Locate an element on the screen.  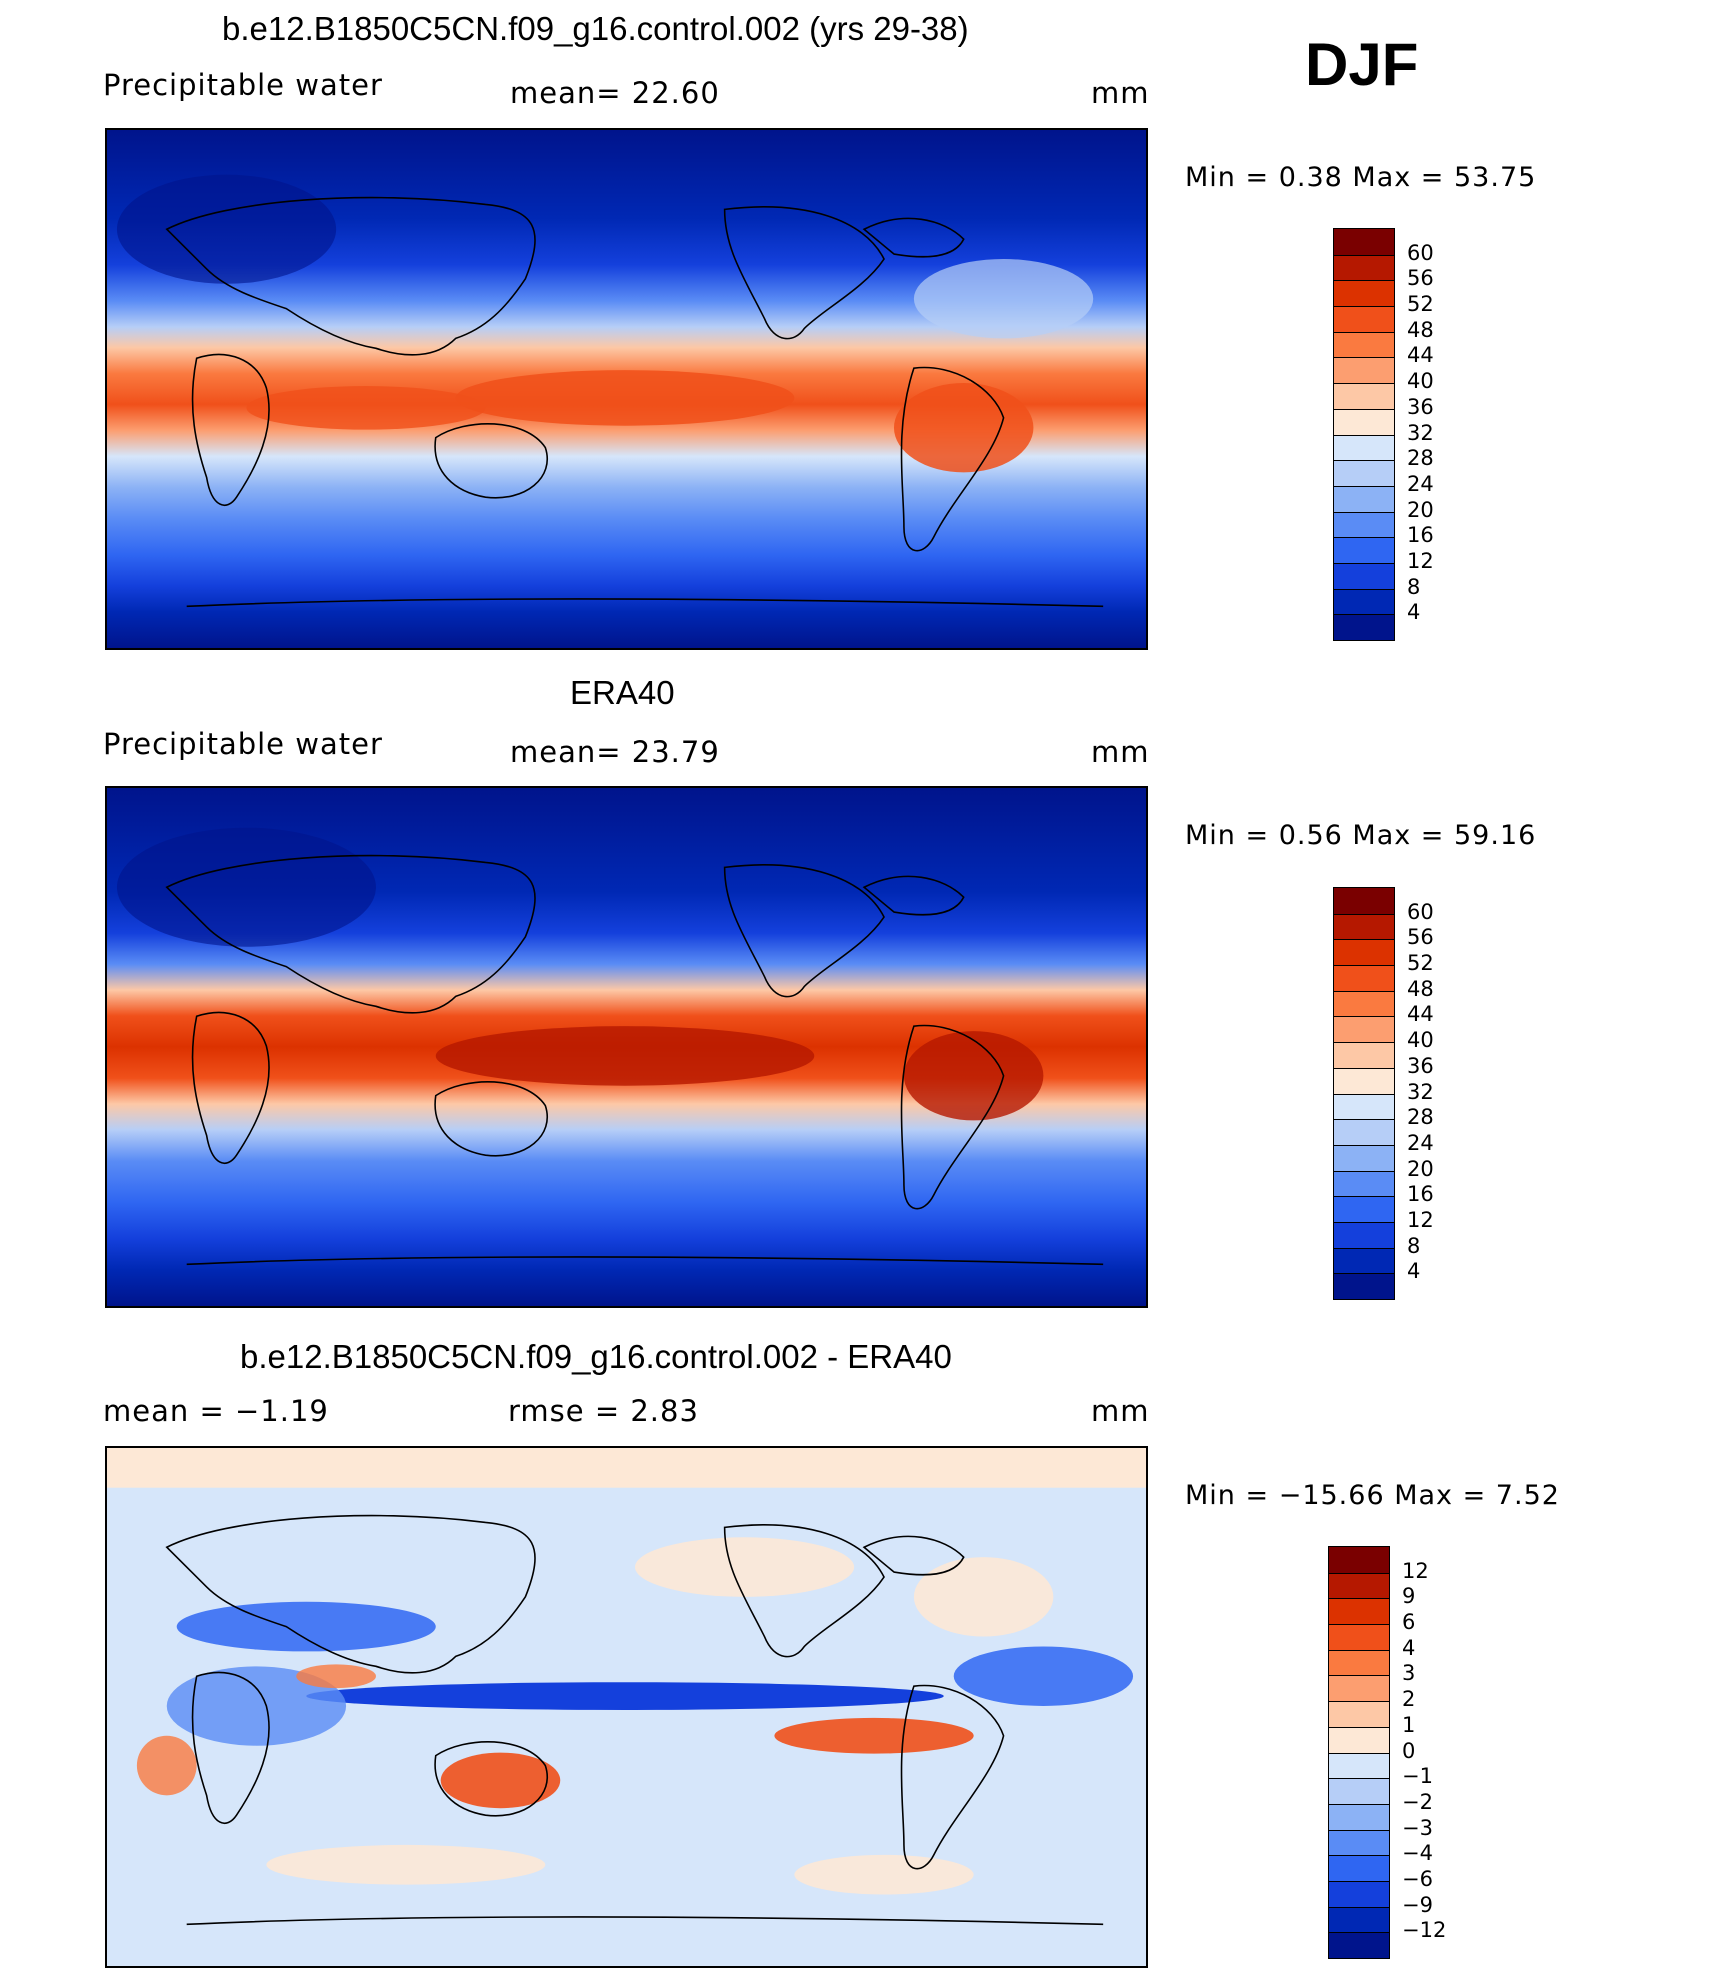
colorbar-tick-label: 2 is located at coordinates (1409, 1699).